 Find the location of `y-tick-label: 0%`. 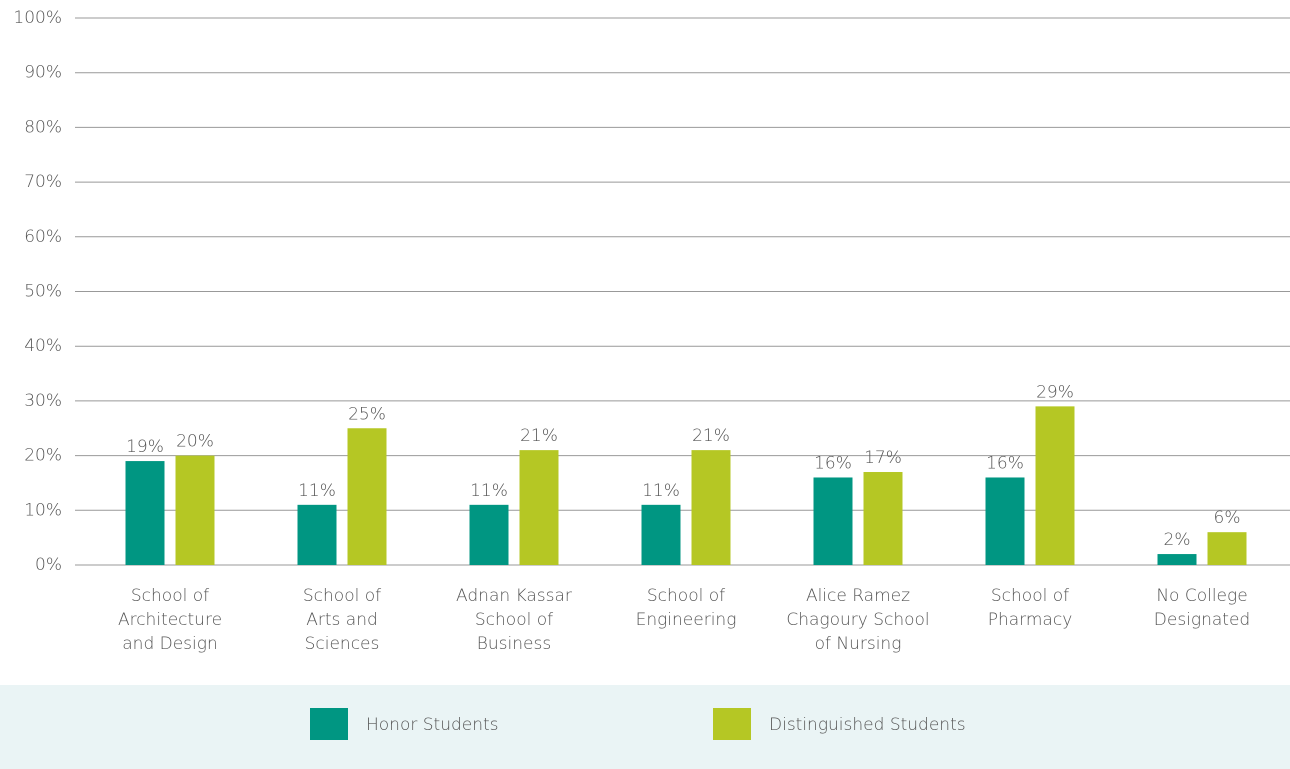

y-tick-label: 0% is located at coordinates (48, 565).